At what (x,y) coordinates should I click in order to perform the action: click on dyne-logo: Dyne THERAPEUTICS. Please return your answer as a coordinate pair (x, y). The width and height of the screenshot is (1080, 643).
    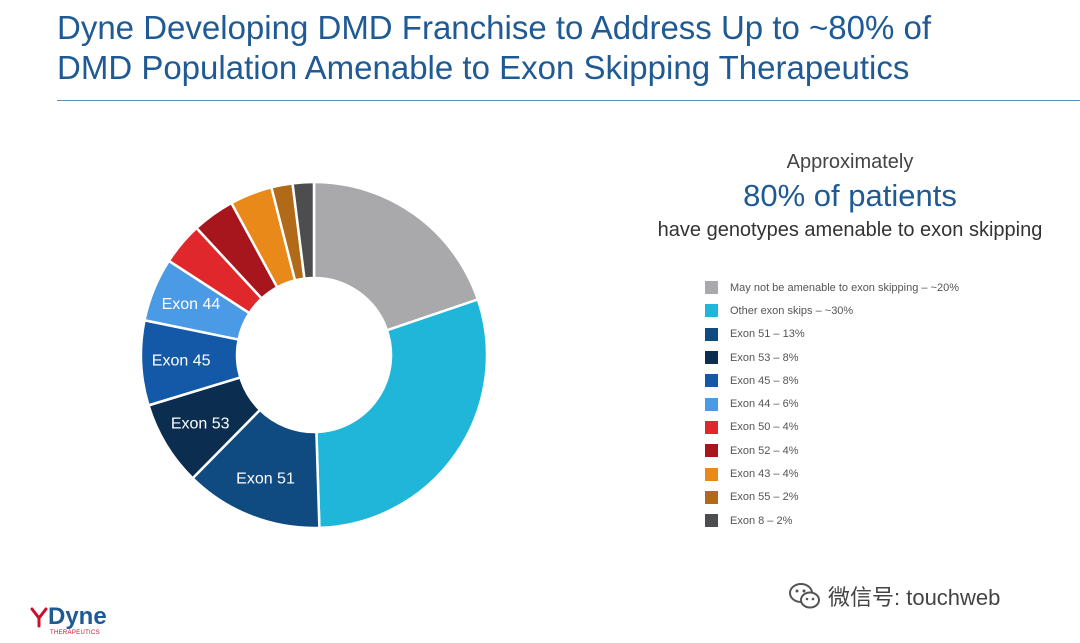
    Looking at the image, I should click on (68, 621).